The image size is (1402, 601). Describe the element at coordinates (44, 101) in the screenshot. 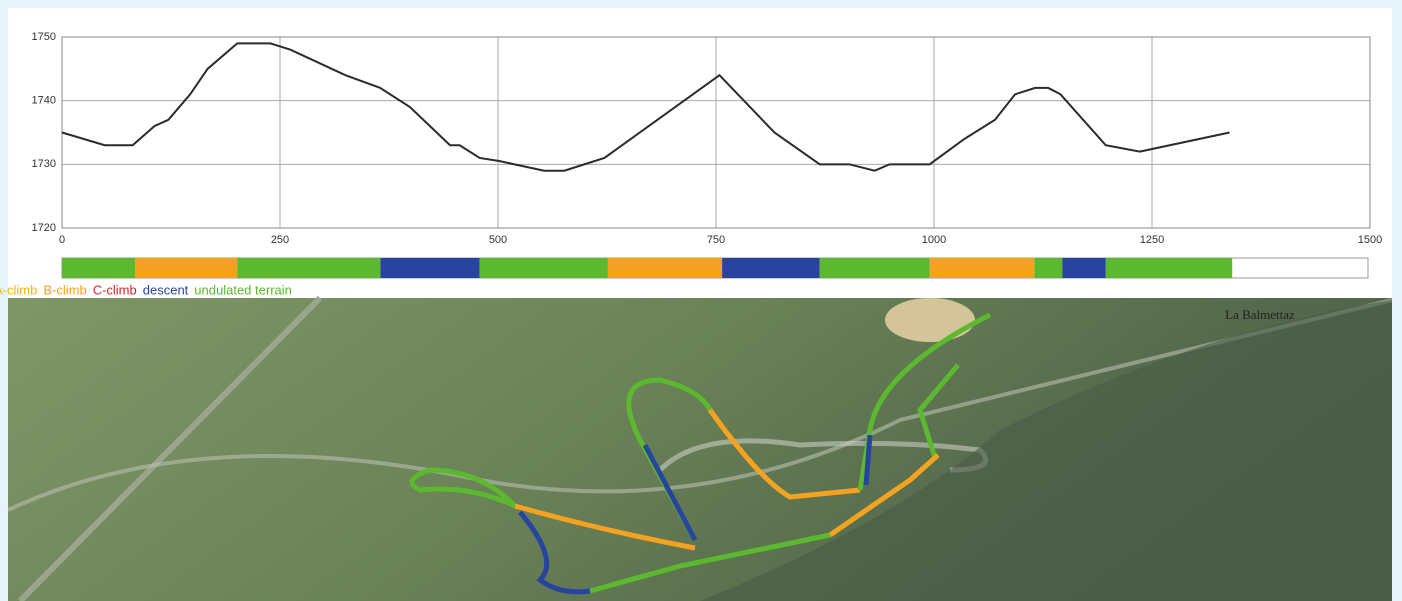

I see `y-tick-label: 1740` at that location.